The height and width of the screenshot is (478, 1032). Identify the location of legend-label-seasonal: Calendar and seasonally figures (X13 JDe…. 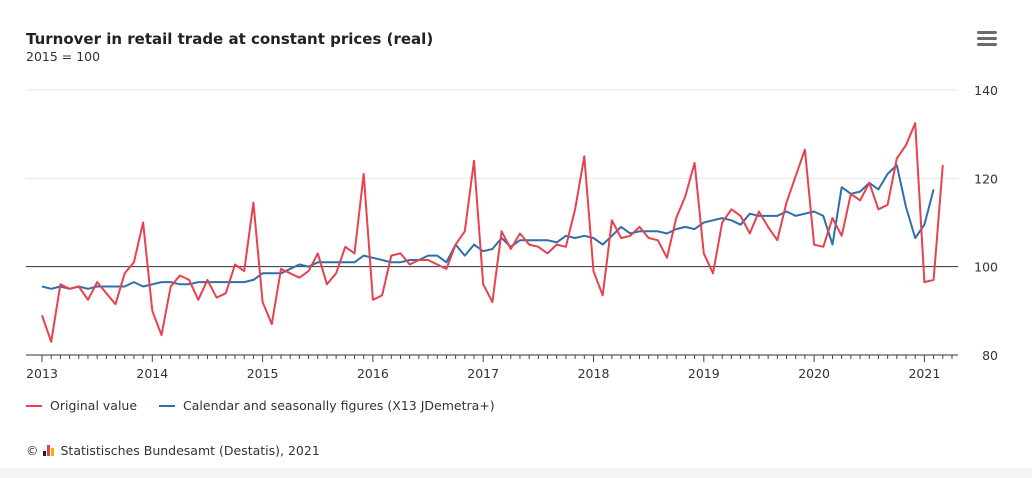
(339, 405).